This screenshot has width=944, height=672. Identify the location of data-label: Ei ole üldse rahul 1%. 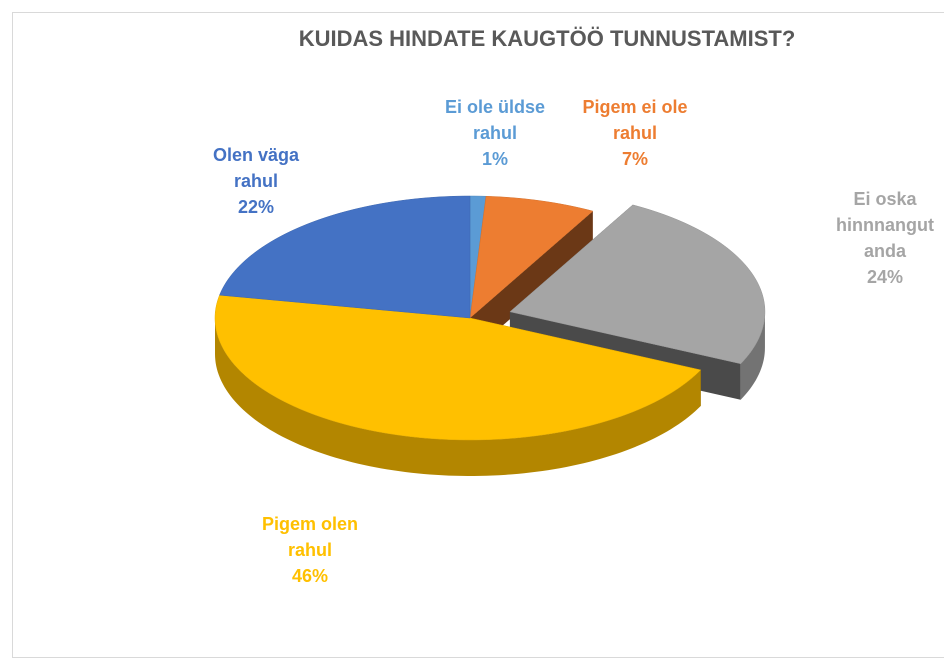
(495, 133).